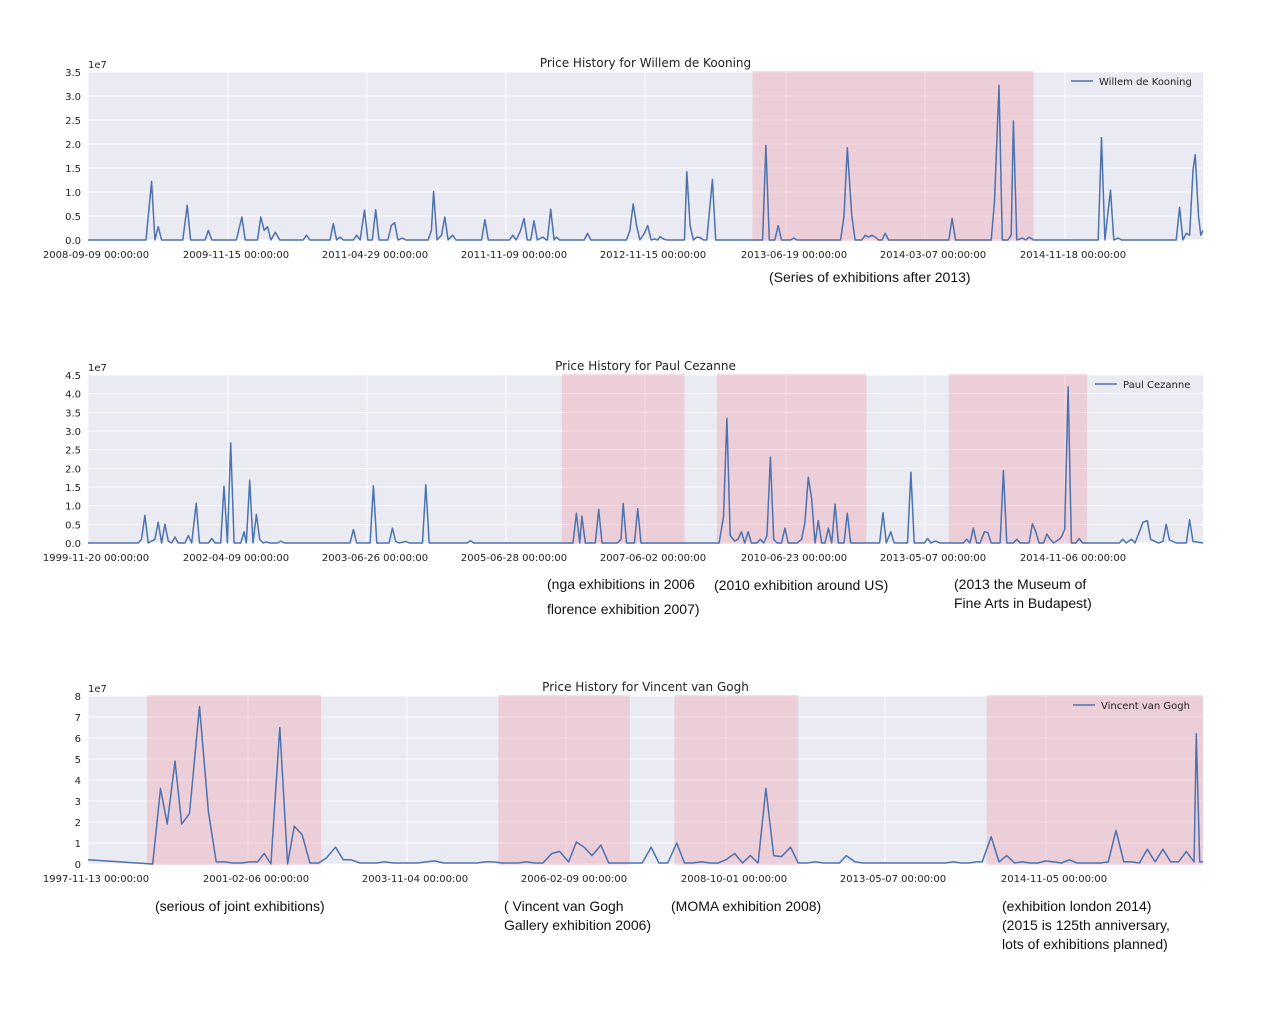 The height and width of the screenshot is (1013, 1275). Describe the element at coordinates (96, 558) in the screenshot. I see `x-tick-label: 1999-11-20 00:00:00` at that location.